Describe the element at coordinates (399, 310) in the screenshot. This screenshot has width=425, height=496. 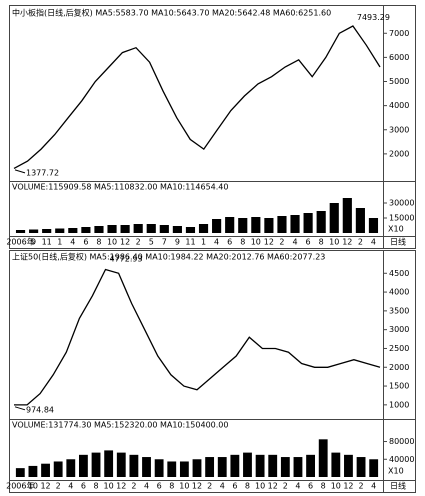
I see `y-tick-label: 3500` at that location.